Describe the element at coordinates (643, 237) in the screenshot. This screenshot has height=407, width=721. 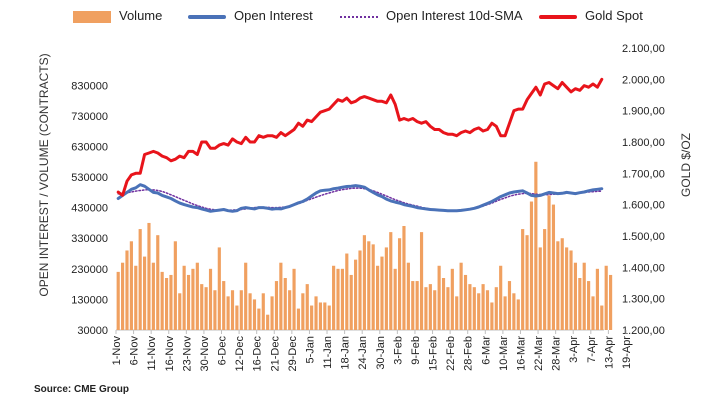
I see `right-tick-label: 1.500,00` at that location.